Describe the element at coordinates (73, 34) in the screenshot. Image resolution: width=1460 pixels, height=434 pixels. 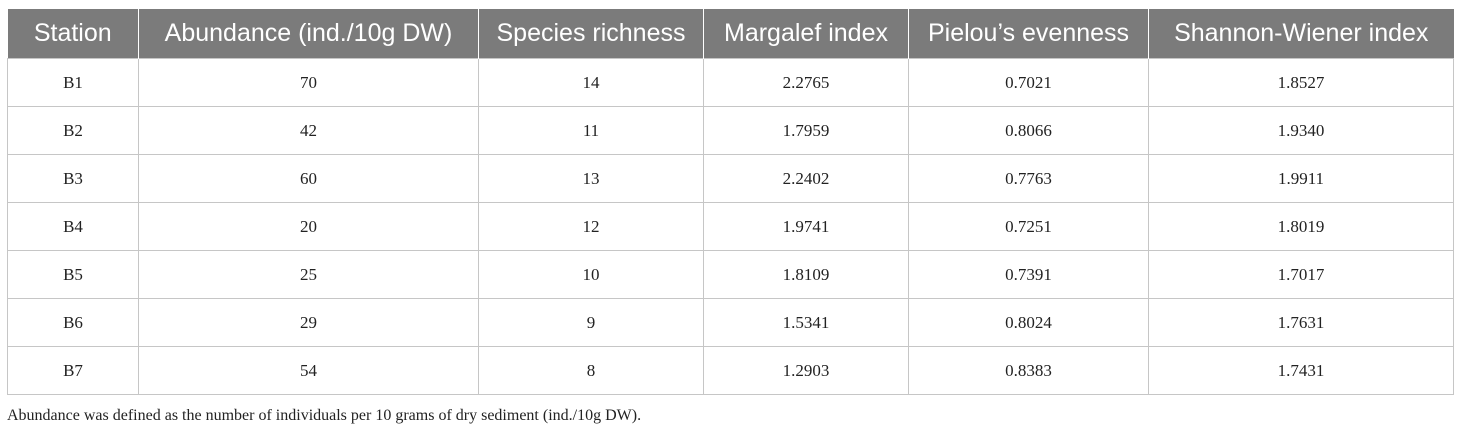
I see `header-station: Station` at that location.